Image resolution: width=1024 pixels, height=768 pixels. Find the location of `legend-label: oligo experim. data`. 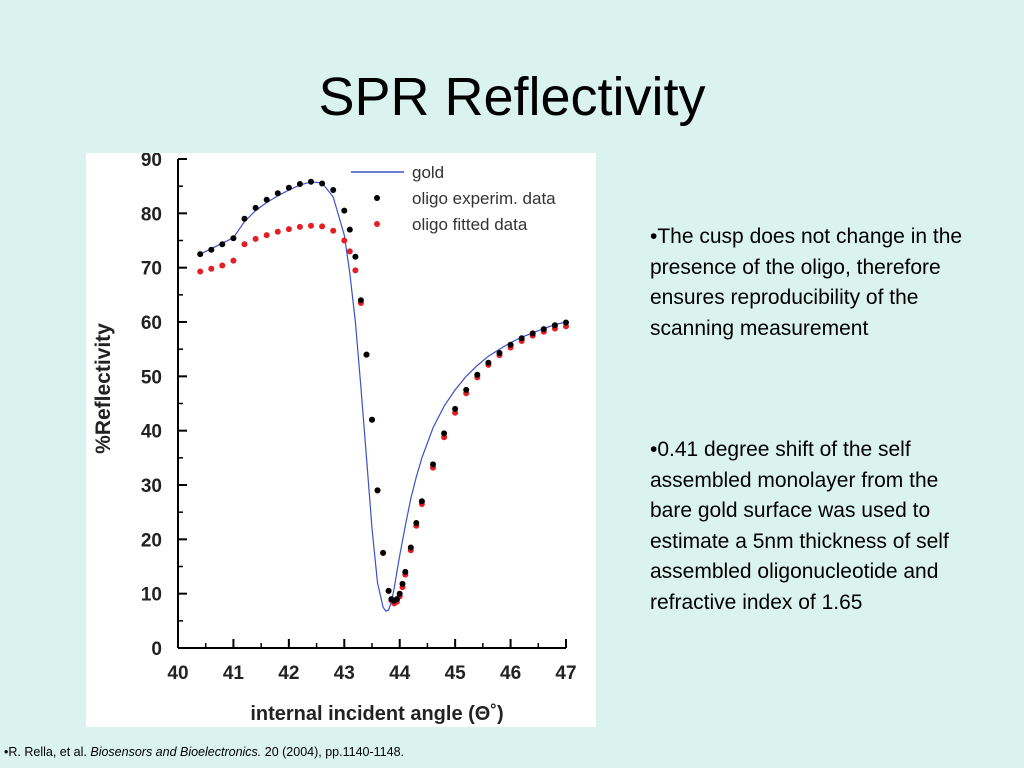

legend-label: oligo experim. data is located at coordinates (484, 198).